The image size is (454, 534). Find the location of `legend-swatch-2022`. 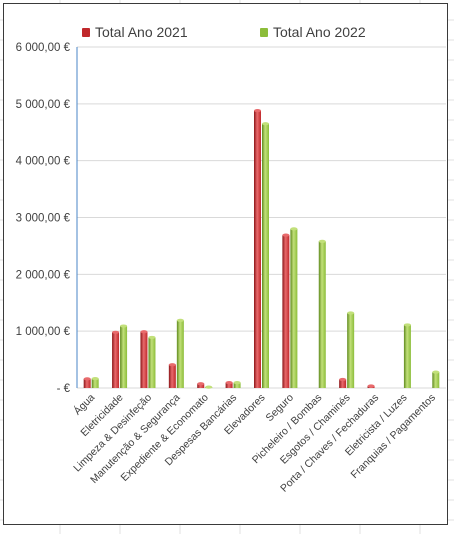

legend-swatch-2022 is located at coordinates (264, 32).